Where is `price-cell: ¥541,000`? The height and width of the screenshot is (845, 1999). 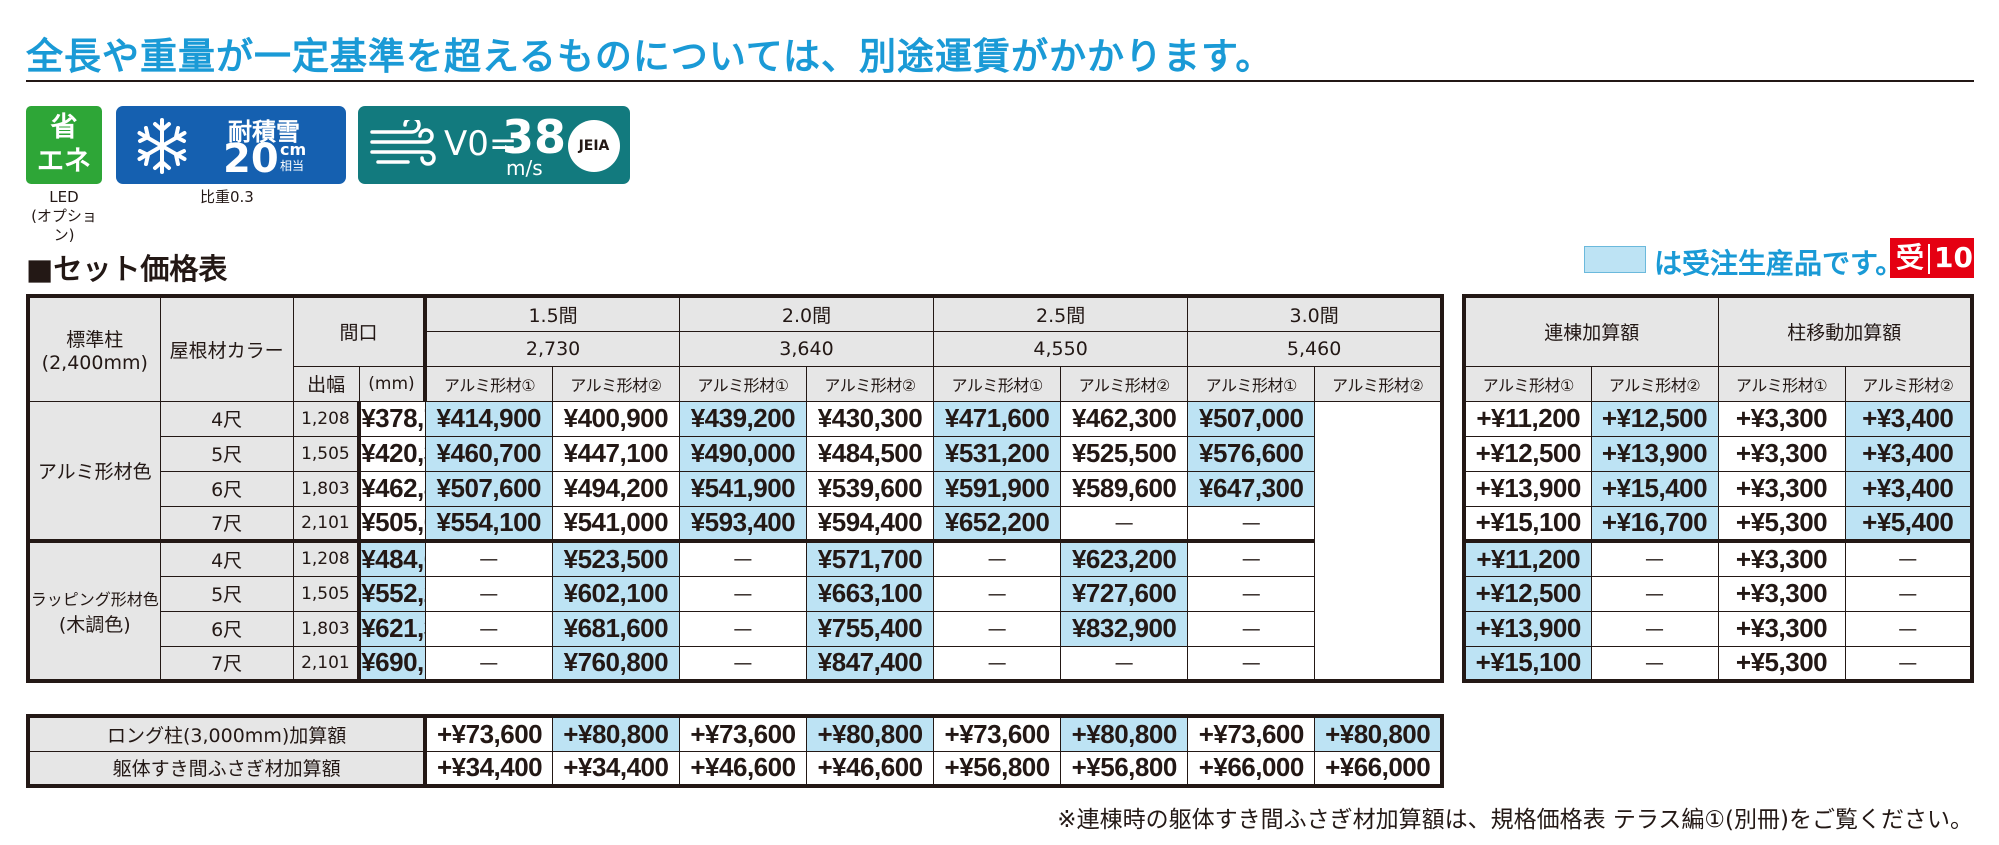
price-cell: ¥541,000 is located at coordinates (615, 523).